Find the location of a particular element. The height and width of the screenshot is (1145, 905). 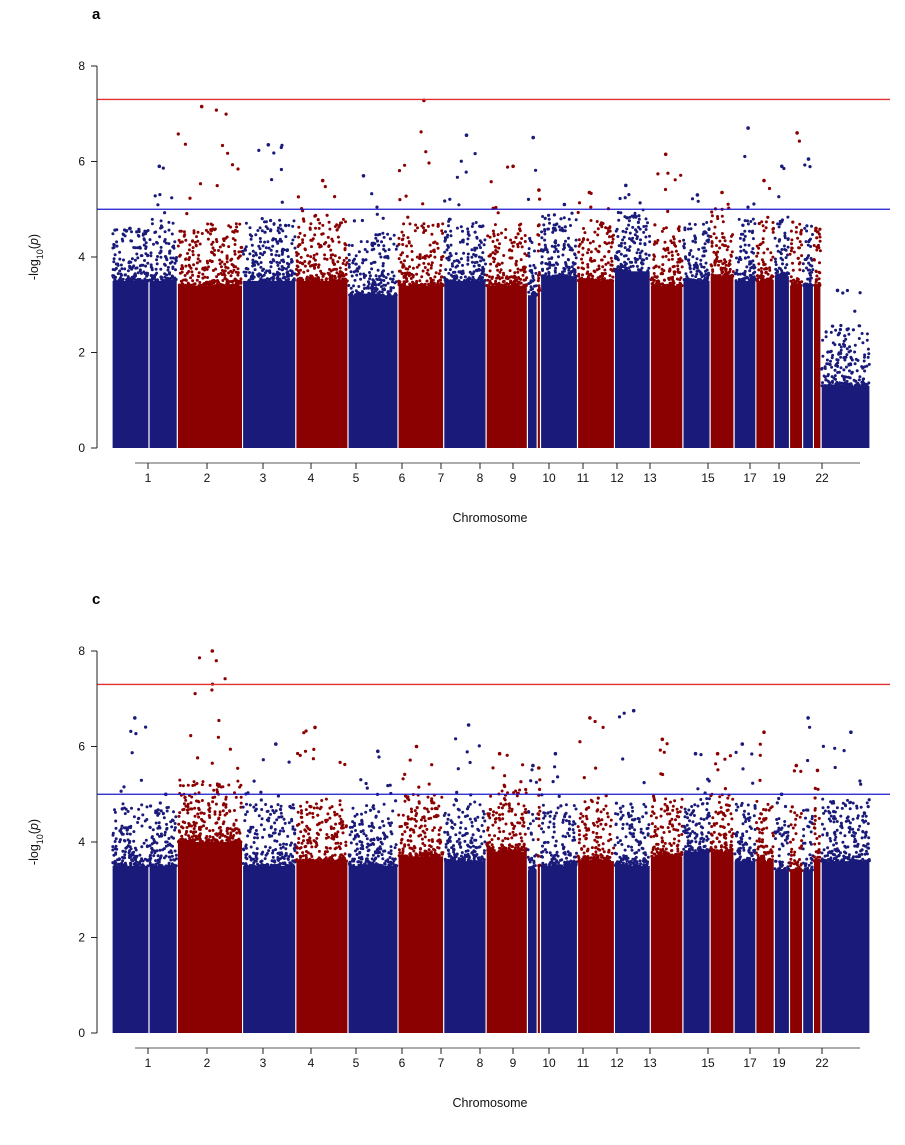

y-axis-title: -log10(p) is located at coordinates (36, 257).